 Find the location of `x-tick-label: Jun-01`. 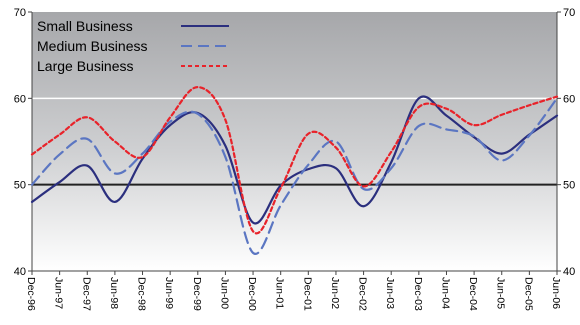

x-tick-label: Jun-01 is located at coordinates (280, 293).